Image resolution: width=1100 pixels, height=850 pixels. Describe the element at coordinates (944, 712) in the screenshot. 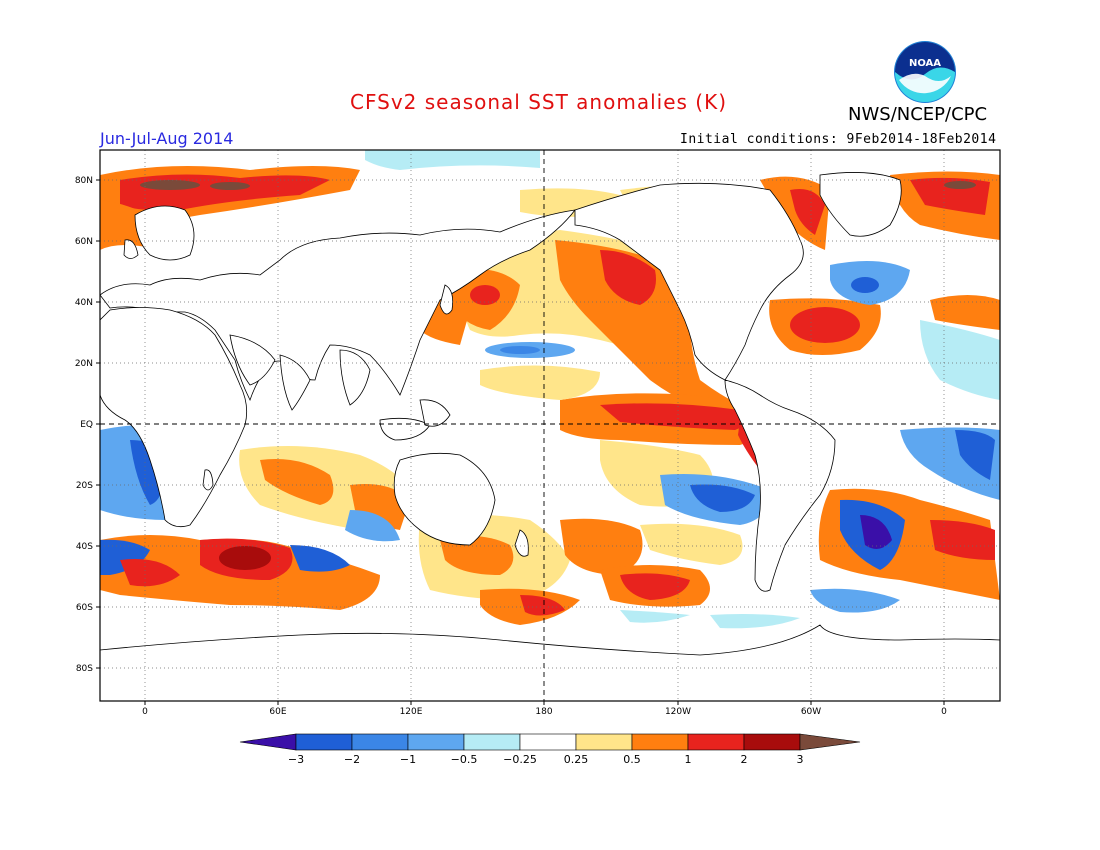

I see `lon-label-0-east: 0` at that location.